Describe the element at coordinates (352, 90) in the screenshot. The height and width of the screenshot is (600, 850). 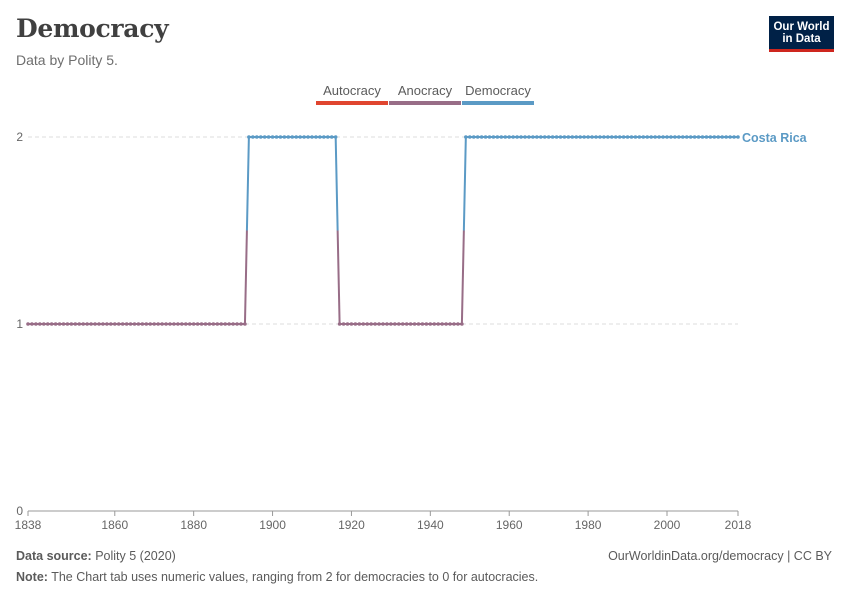
I see `legend-item-autocracy: Autocracy` at that location.